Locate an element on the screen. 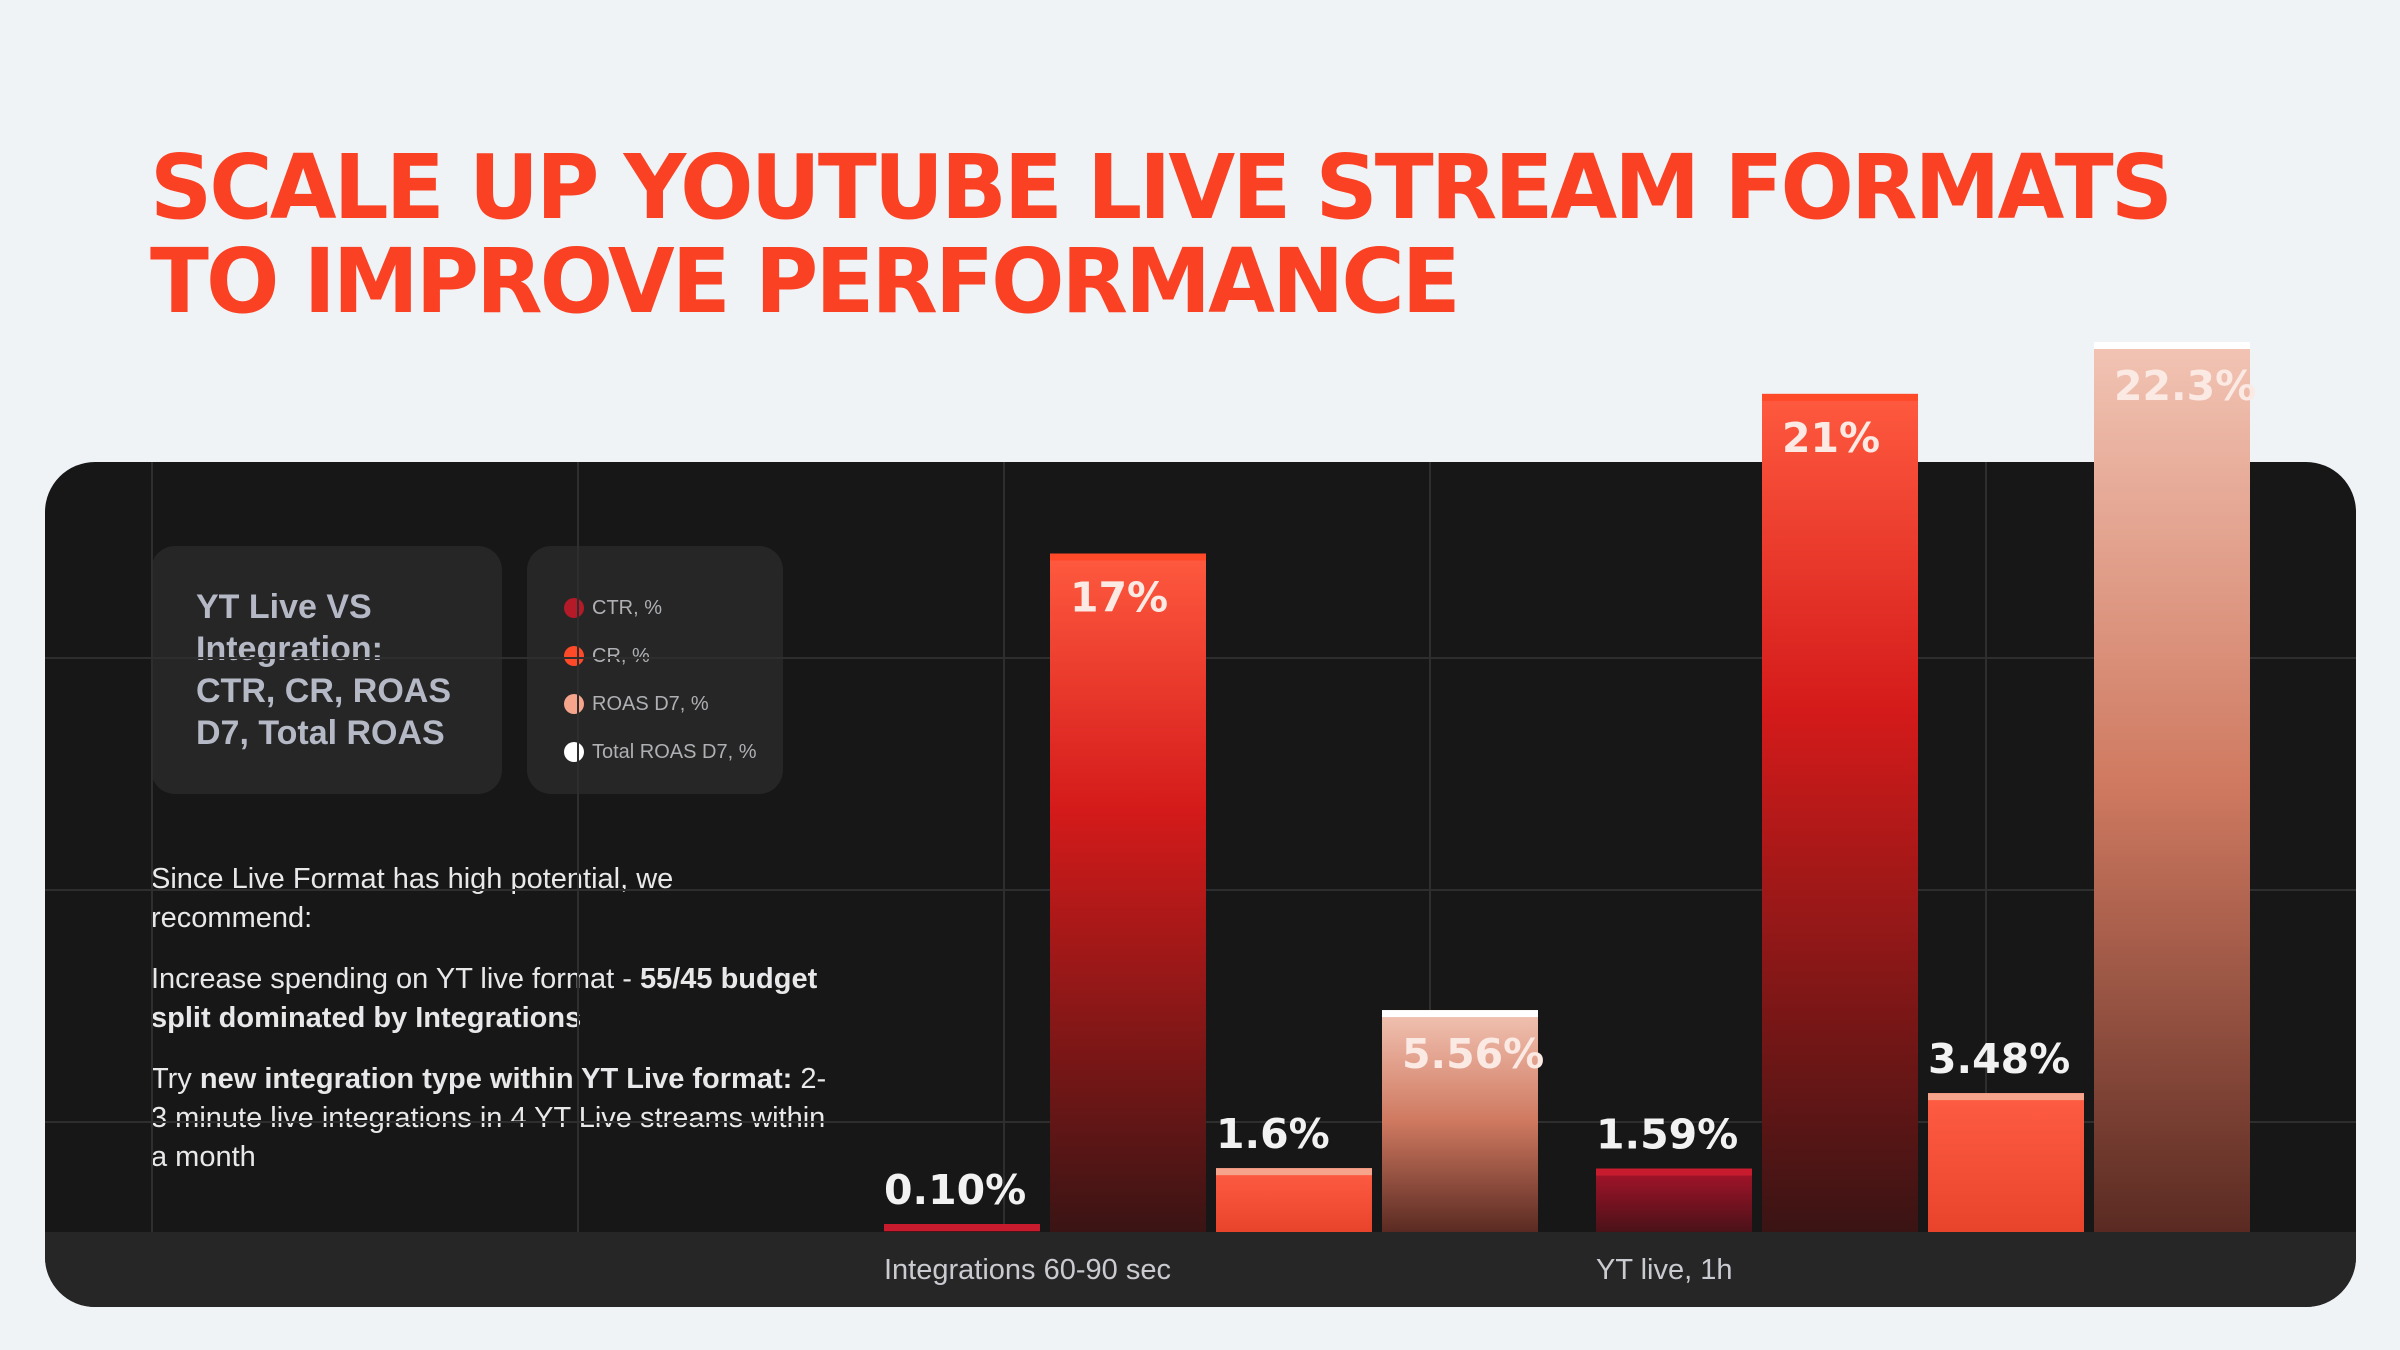  bar-cap-total-roas-d7-yt-live is located at coordinates (2172, 345).